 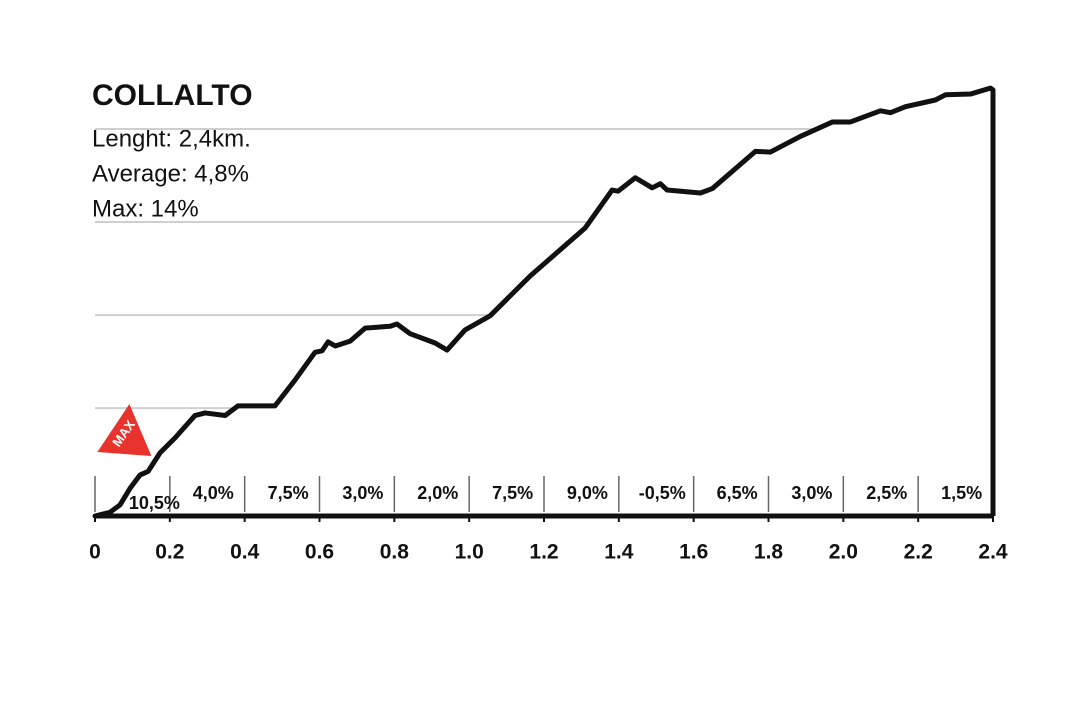 What do you see at coordinates (154, 503) in the screenshot?
I see `segment-gradient: 10,5%` at bounding box center [154, 503].